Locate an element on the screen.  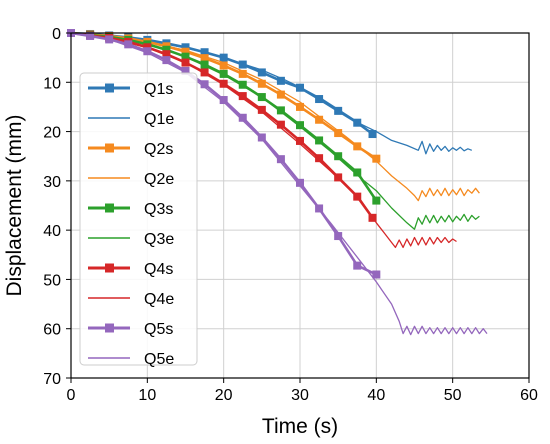
y-tick-label: 70 is located at coordinates (52, 379).